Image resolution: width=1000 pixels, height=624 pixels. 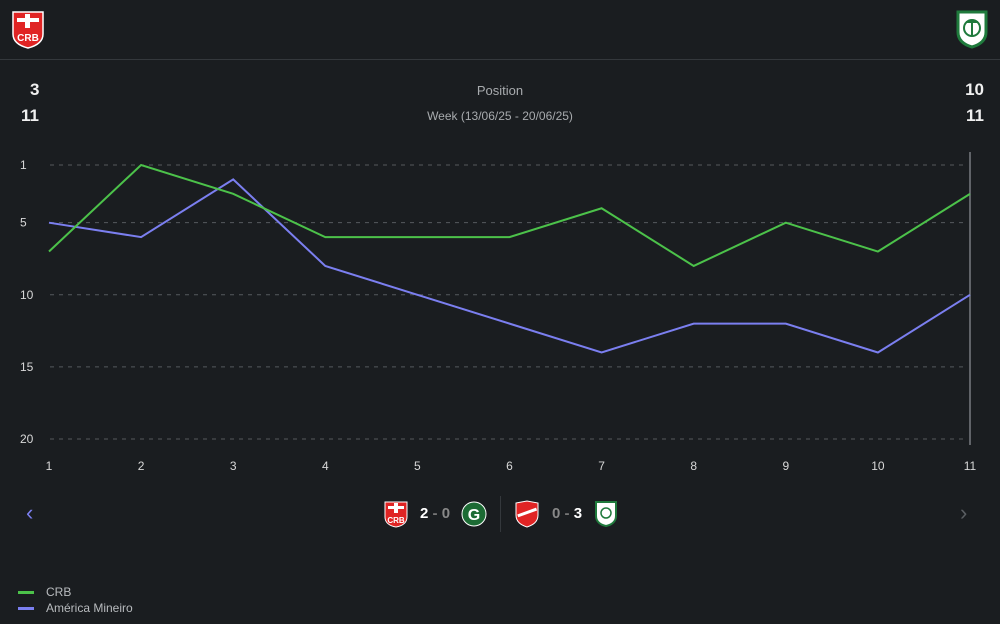 I want to click on y-tick-label: 5, so click(x=23, y=223).